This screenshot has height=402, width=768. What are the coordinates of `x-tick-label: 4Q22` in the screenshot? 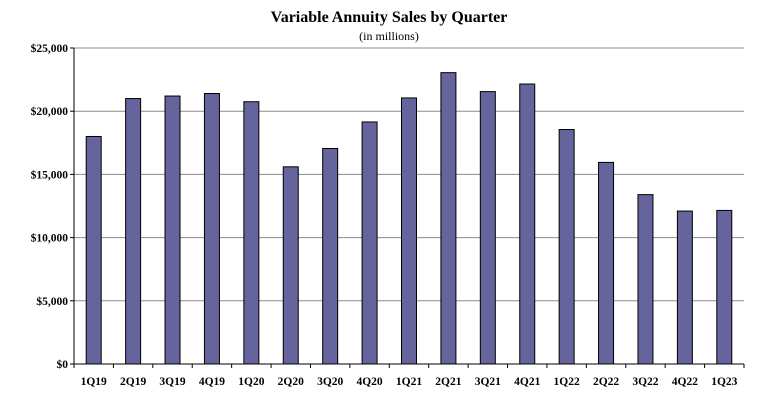 It's located at (685, 382).